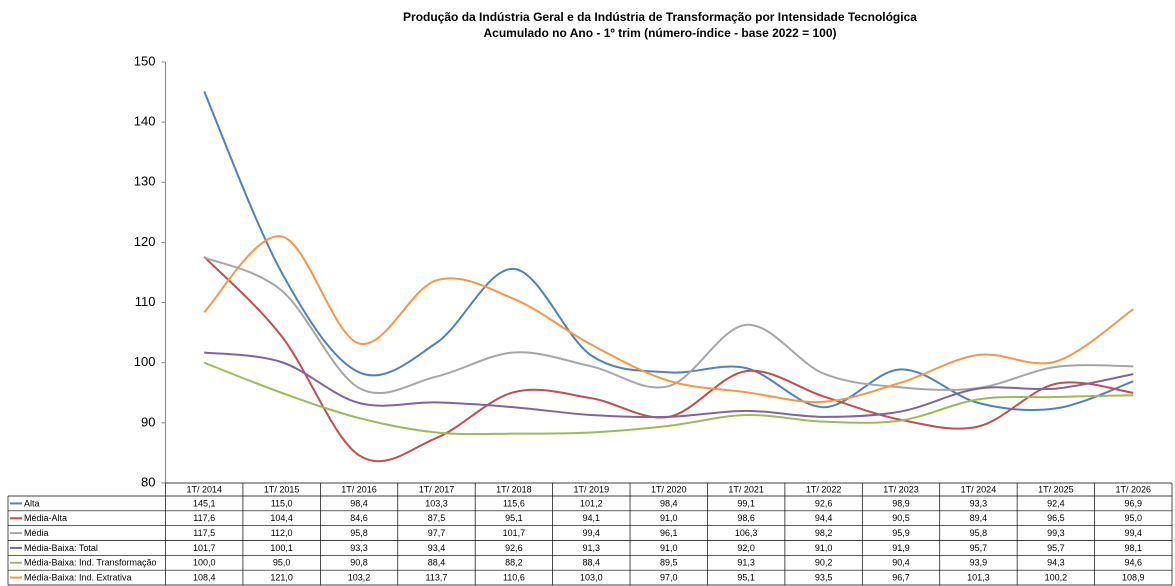 The width and height of the screenshot is (1175, 586). What do you see at coordinates (824, 489) in the screenshot?
I see `x-tick-label: 1T/ 2022` at bounding box center [824, 489].